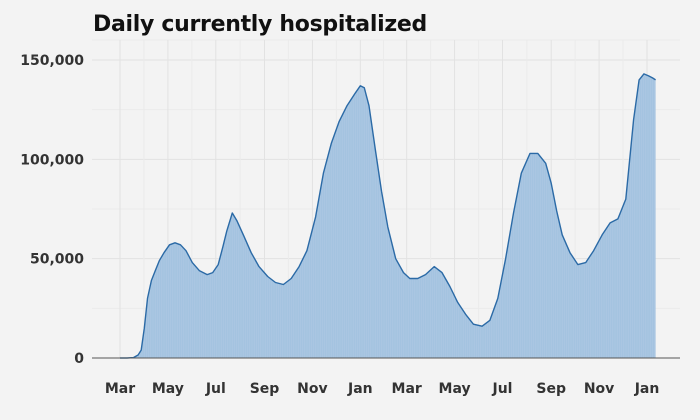 The width and height of the screenshot is (700, 420). What do you see at coordinates (57, 260) in the screenshot?
I see `y-tick-label: 50,000` at bounding box center [57, 260].